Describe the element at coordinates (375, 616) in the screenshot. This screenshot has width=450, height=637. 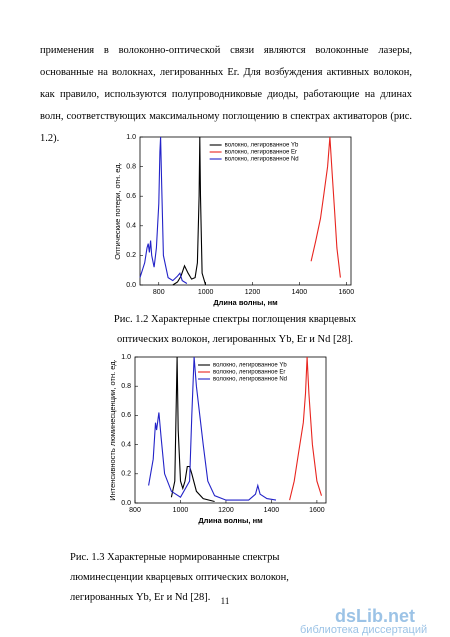
I see `watermark-logo: dsLib.net` at that location.